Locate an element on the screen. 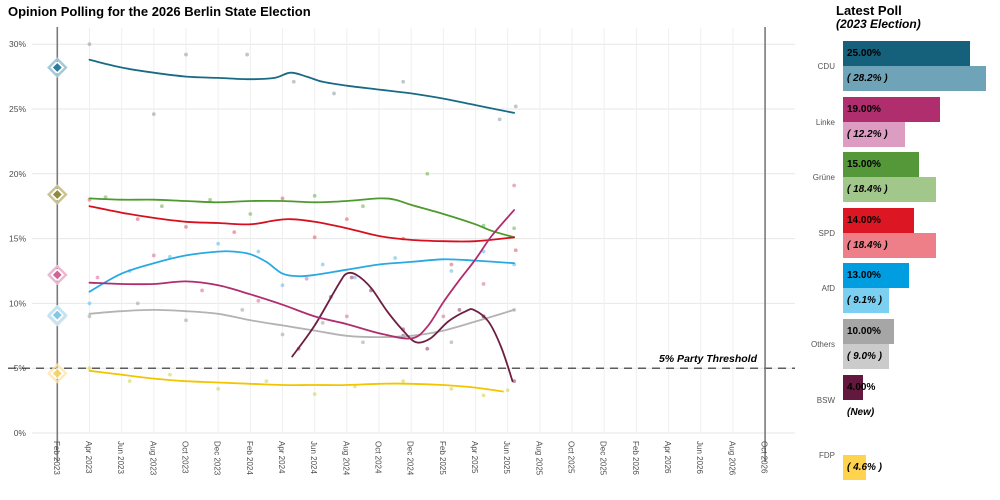 This screenshot has height=500, width=1000. election-marker-halo-FDP is located at coordinates (57, 373).